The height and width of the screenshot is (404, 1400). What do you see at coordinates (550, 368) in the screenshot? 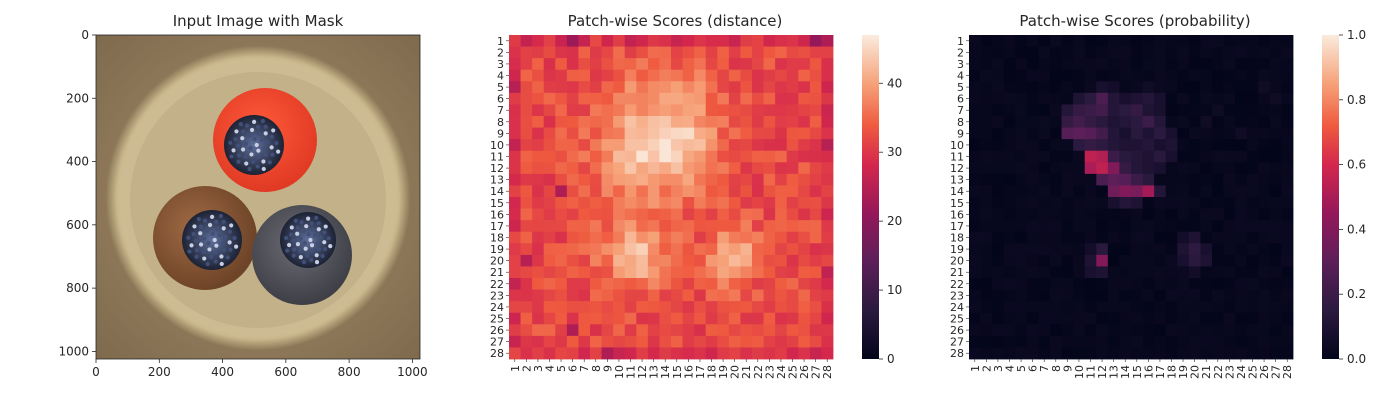
I see `heatmap-x-tick-label: 4` at bounding box center [550, 368].